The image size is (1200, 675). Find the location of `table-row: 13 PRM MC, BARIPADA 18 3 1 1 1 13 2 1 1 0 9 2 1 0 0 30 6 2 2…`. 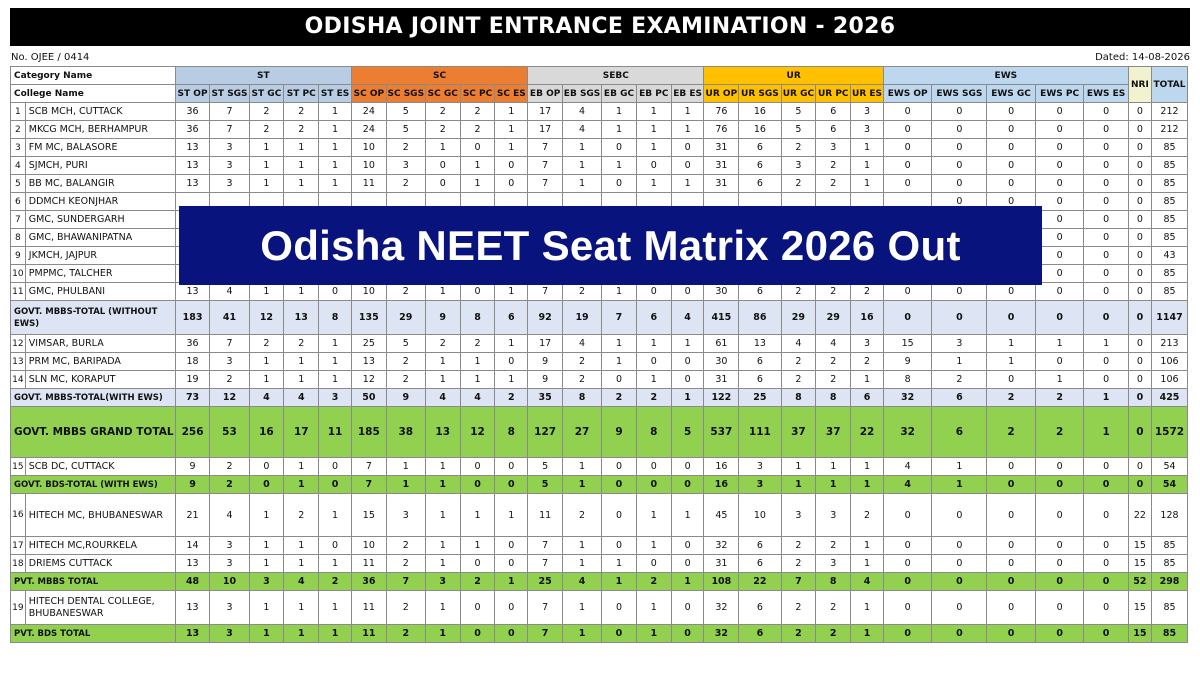

table-row: 13 PRM MC, BARIPADA 18 3 1 1 1 13 2 1 1 0 9 2 1 0 0 30 6 2 2… is located at coordinates (599, 361).